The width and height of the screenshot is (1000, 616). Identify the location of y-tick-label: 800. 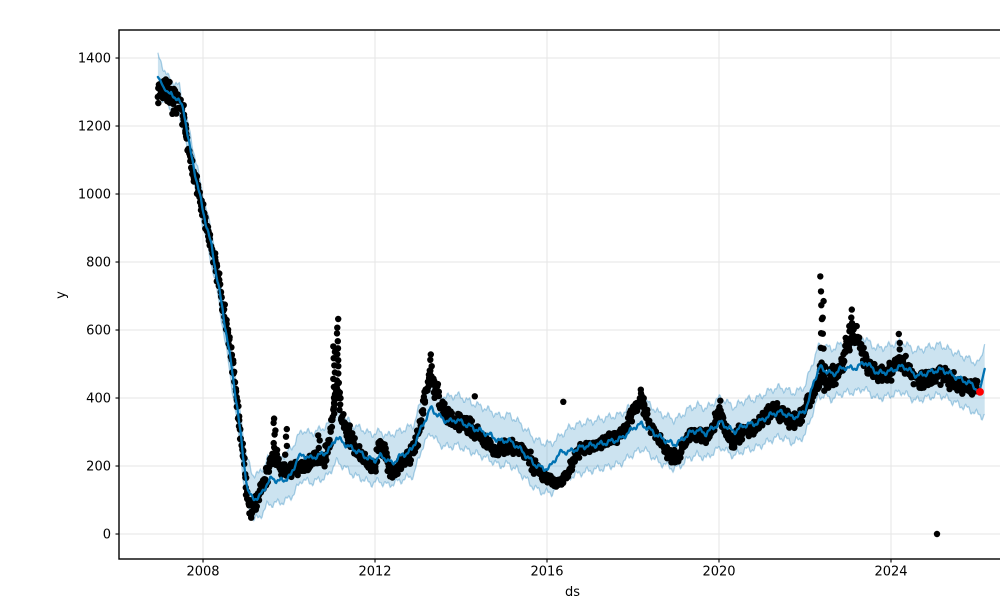
(98, 263).